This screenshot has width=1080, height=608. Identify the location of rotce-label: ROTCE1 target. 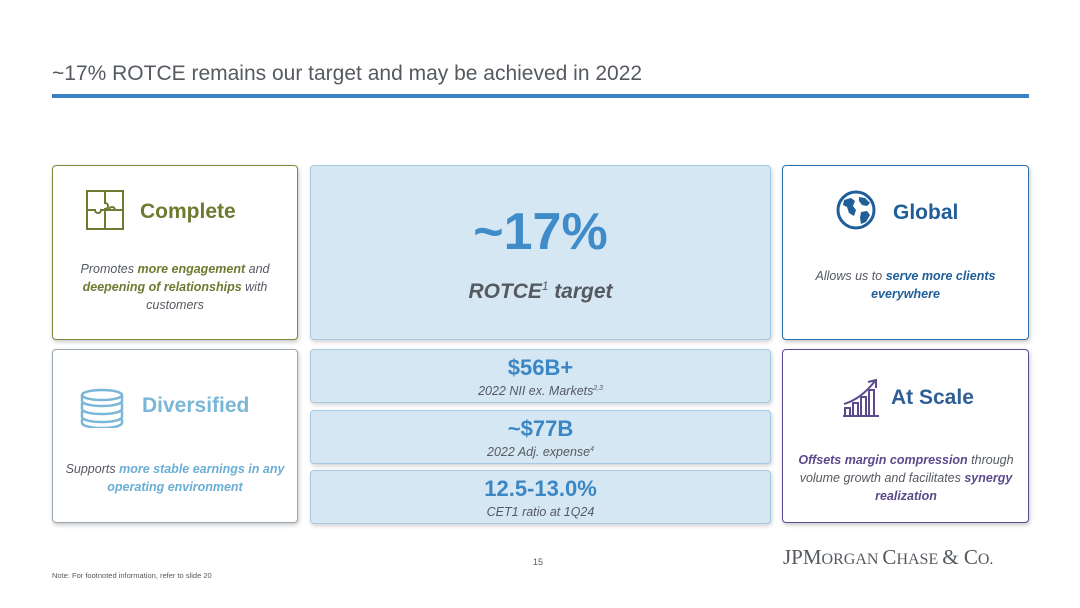
(540, 291).